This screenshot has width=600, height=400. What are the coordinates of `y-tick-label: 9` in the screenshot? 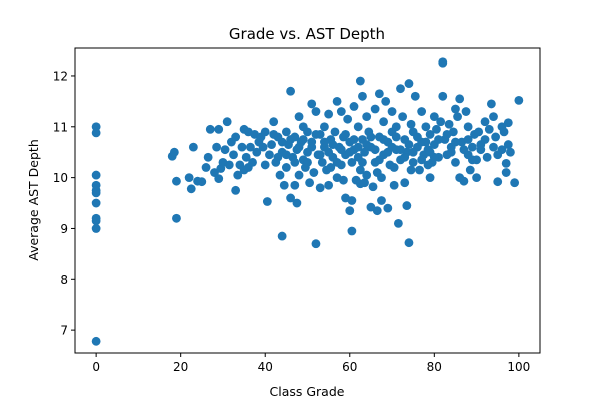 It's located at (64, 229).